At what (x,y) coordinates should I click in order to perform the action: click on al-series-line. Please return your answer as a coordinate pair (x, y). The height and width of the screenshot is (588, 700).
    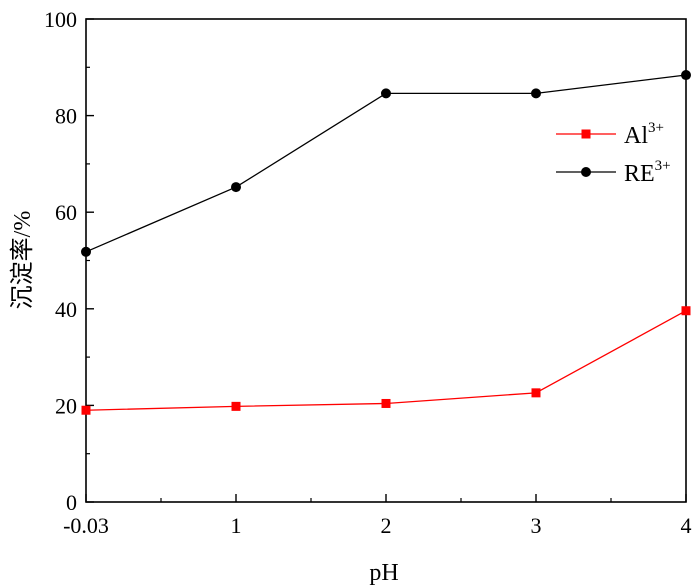
    Looking at the image, I should click on (386, 360).